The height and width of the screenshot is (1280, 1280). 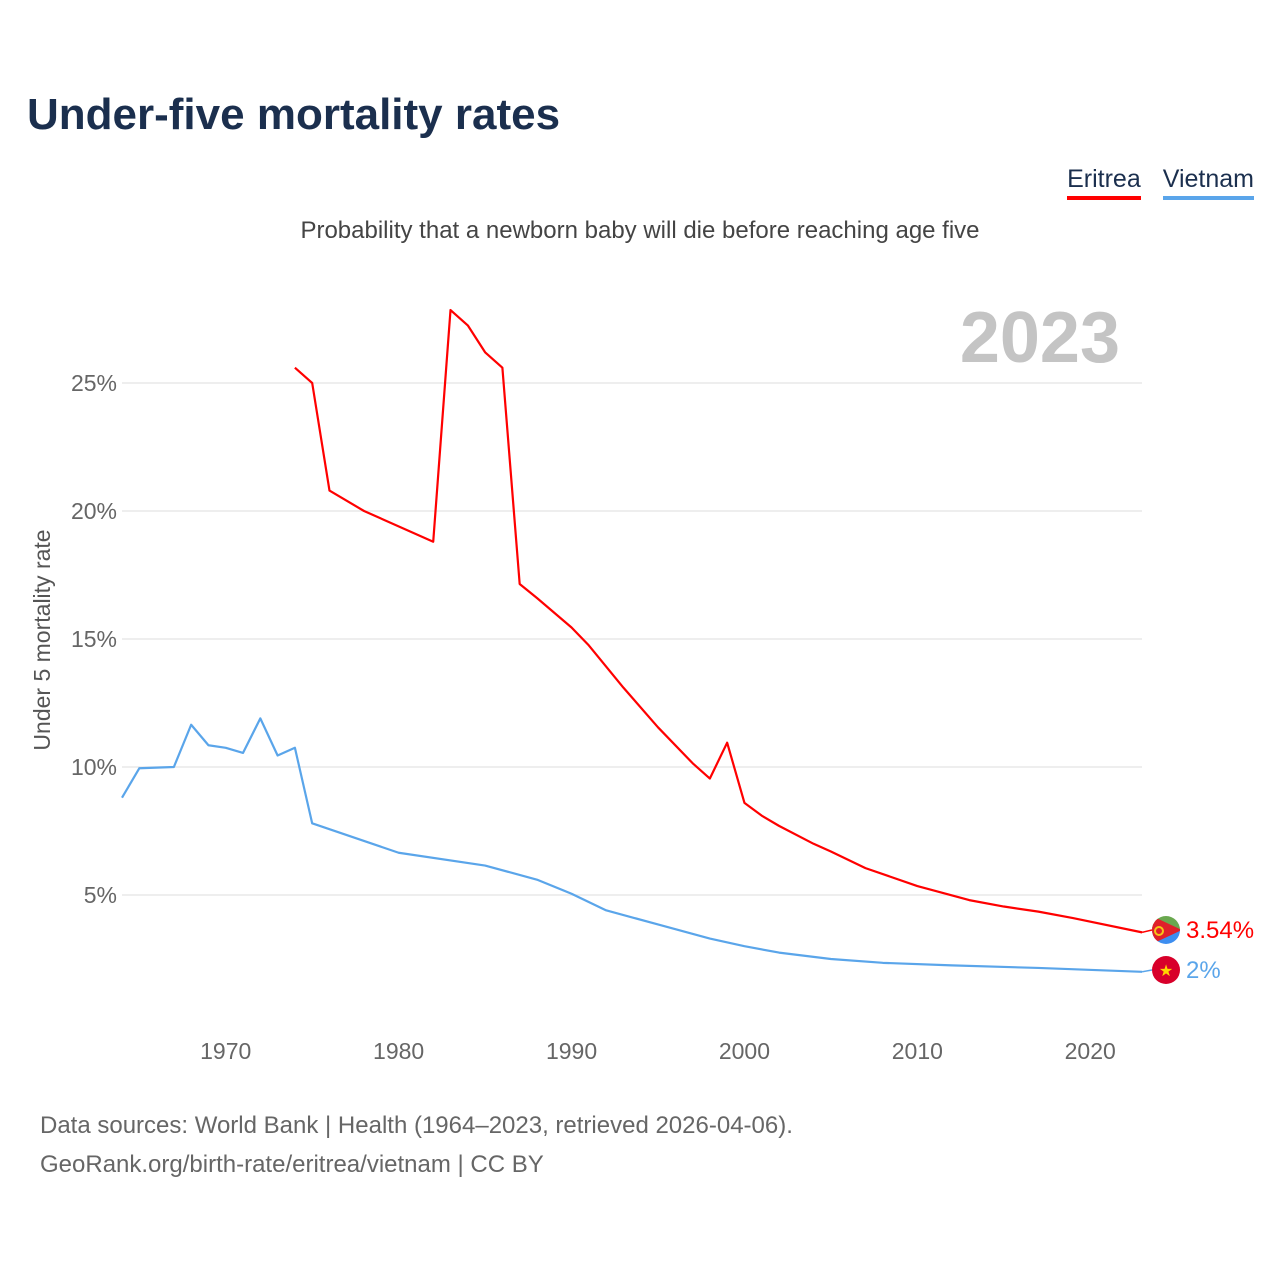 What do you see at coordinates (1104, 182) in the screenshot?
I see `legend-item-eritrea: Eritrea` at bounding box center [1104, 182].